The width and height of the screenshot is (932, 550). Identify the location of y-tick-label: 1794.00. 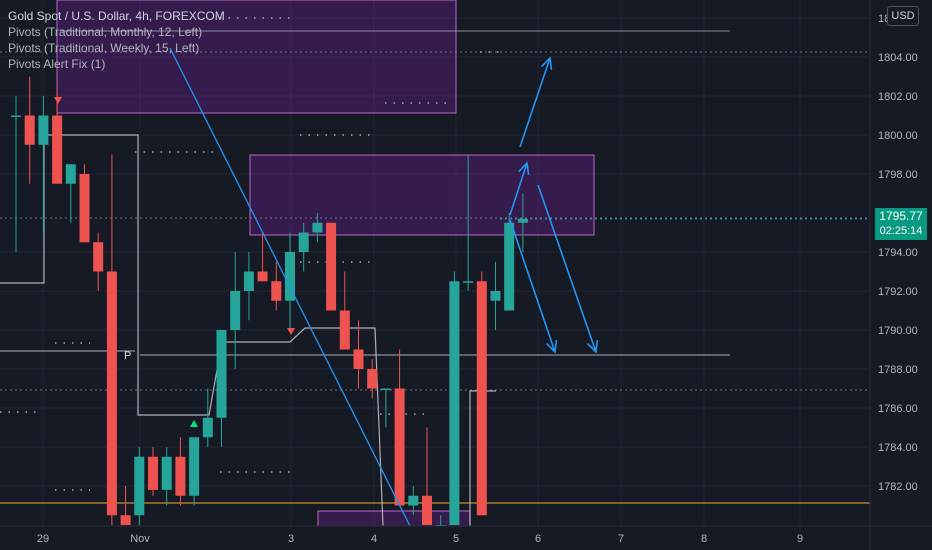
(898, 253).